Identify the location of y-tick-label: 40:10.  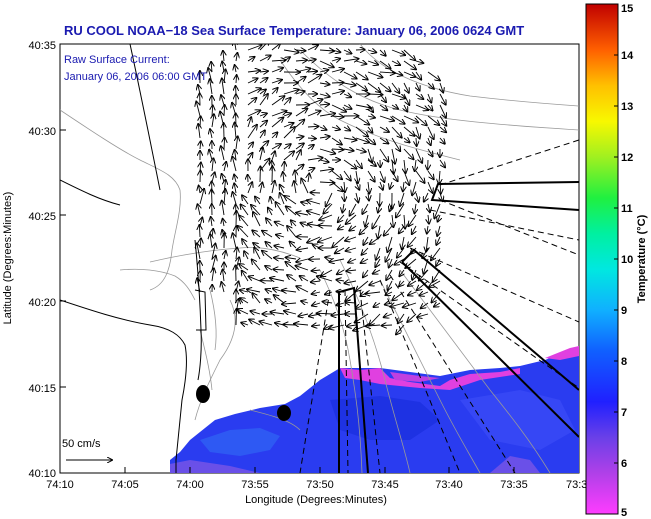
(42, 474).